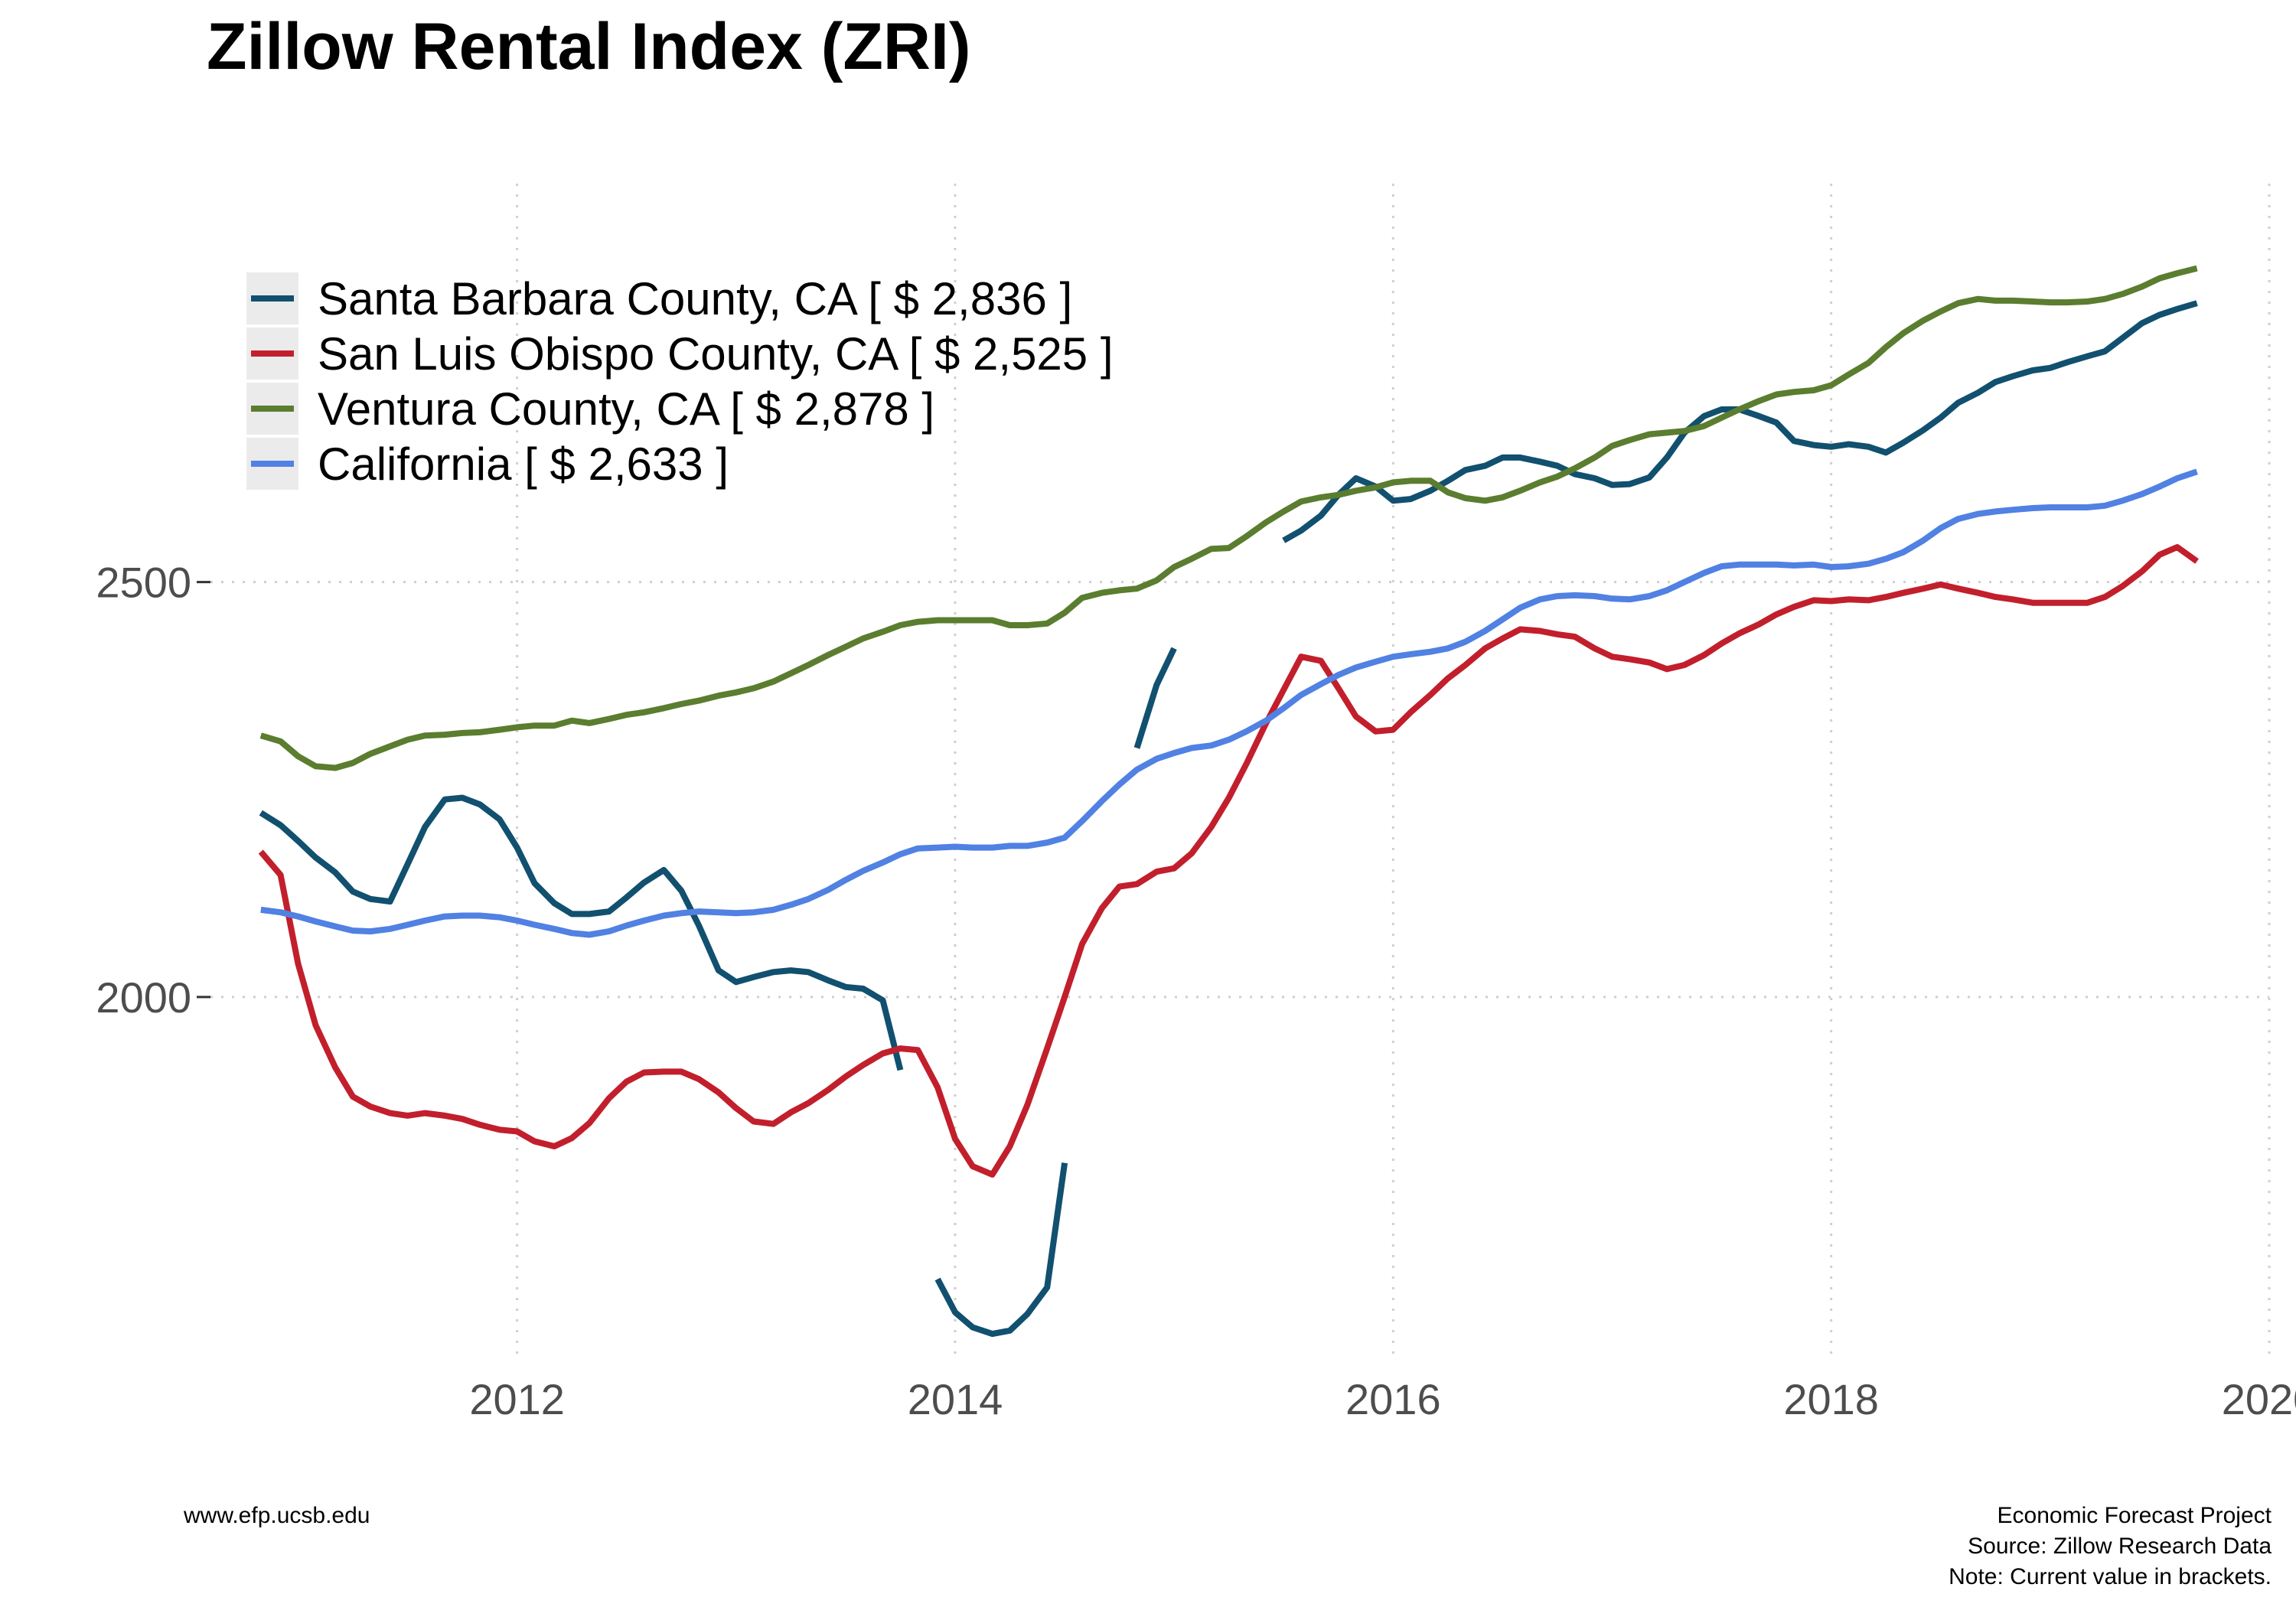 The width and height of the screenshot is (2296, 1607). Describe the element at coordinates (695, 298) in the screenshot. I see `legend-label: Santa Barbara County, CA [ $ 2,836 ]` at that location.